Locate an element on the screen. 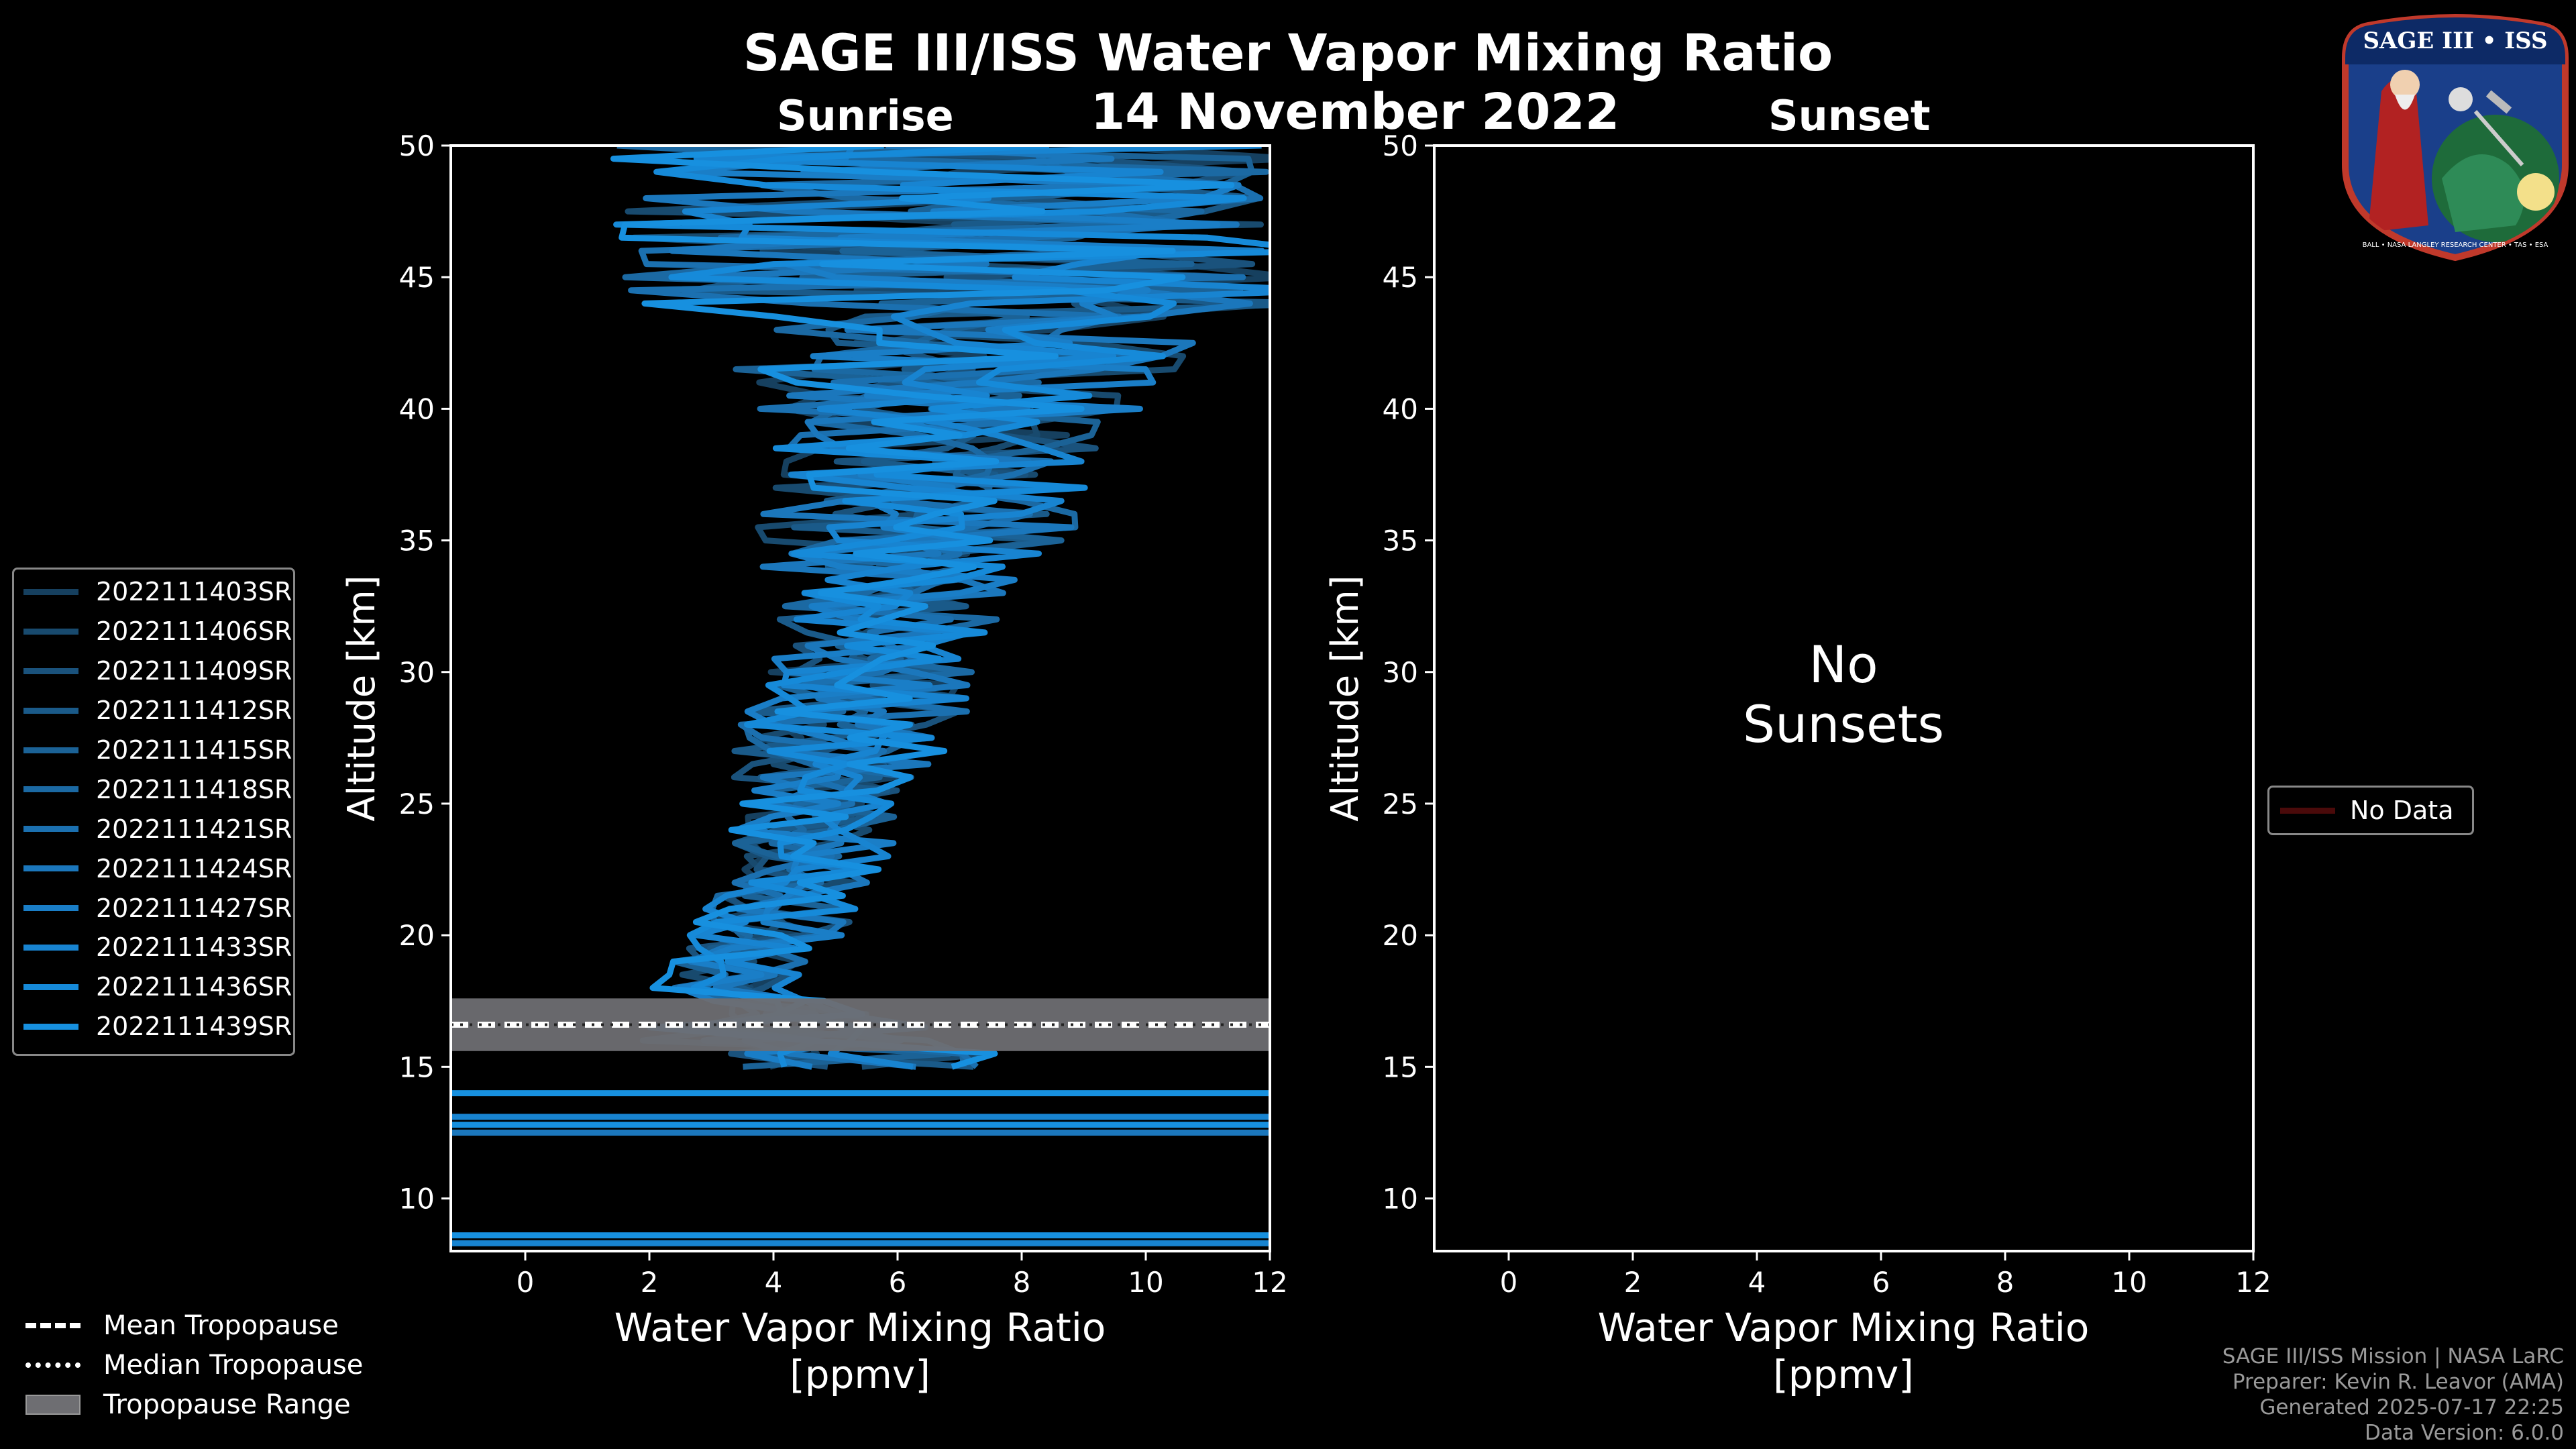  legend-item-2022111415SR: 2022111415SR is located at coordinates (153, 750).